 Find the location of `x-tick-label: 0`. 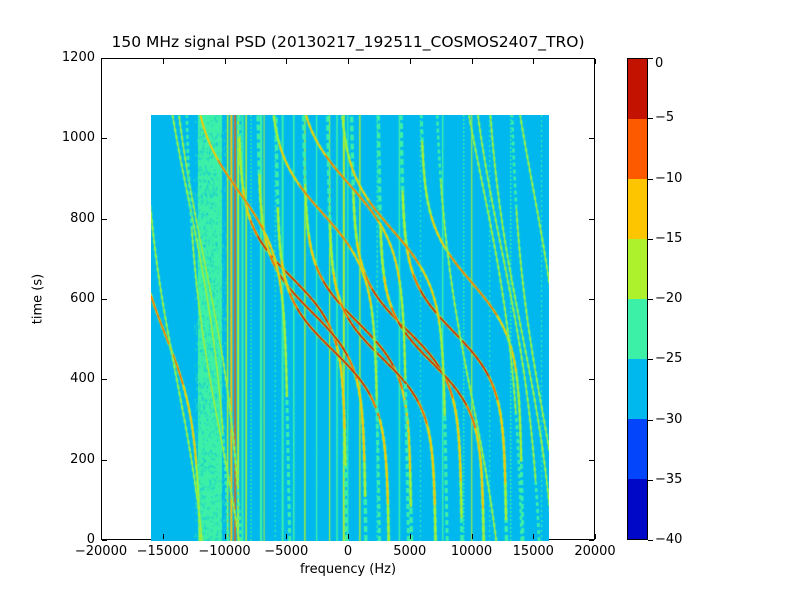

x-tick-label: 0 is located at coordinates (348, 551).